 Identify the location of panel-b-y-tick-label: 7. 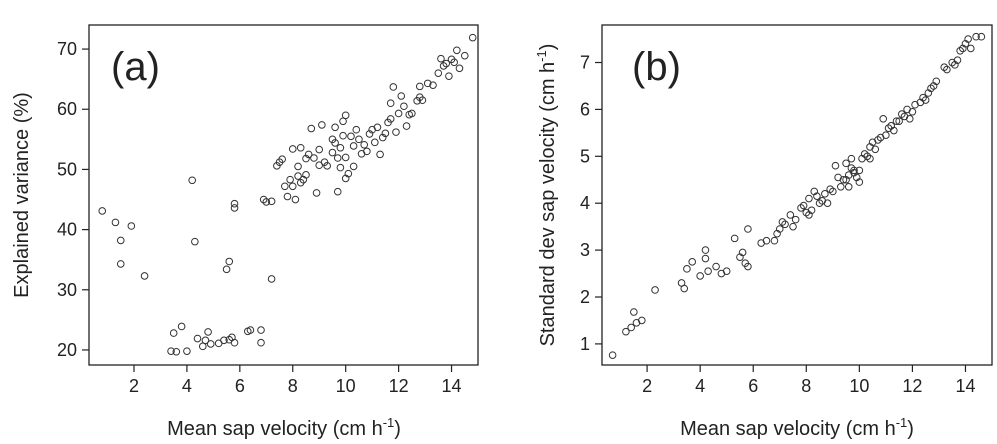
(585, 63).